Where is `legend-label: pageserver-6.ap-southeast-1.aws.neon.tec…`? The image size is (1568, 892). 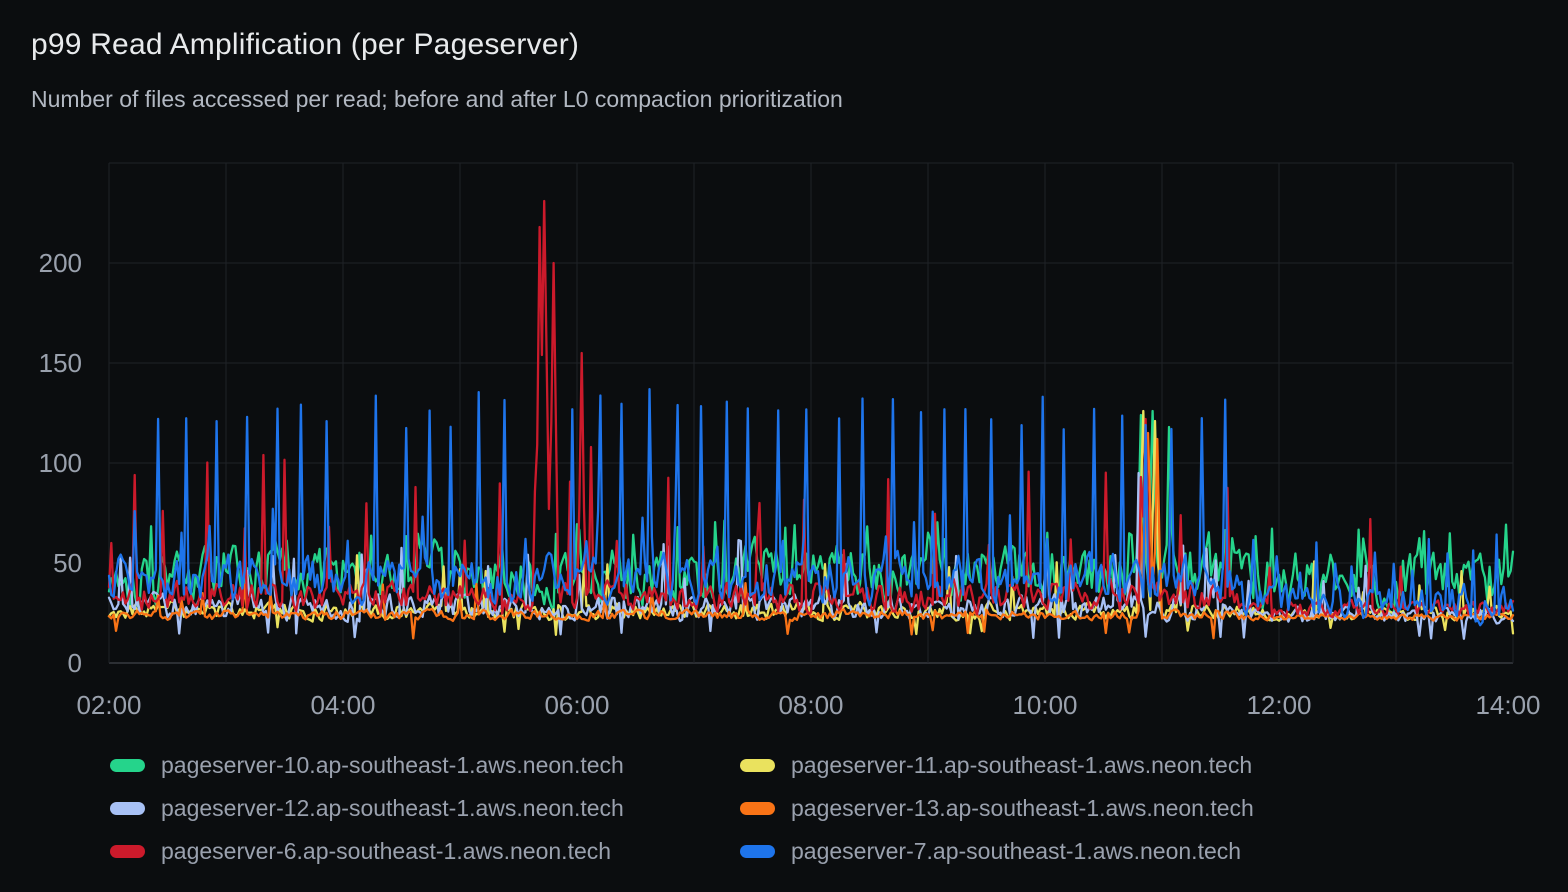 legend-label: pageserver-6.ap-southeast-1.aws.neon.tec… is located at coordinates (386, 851).